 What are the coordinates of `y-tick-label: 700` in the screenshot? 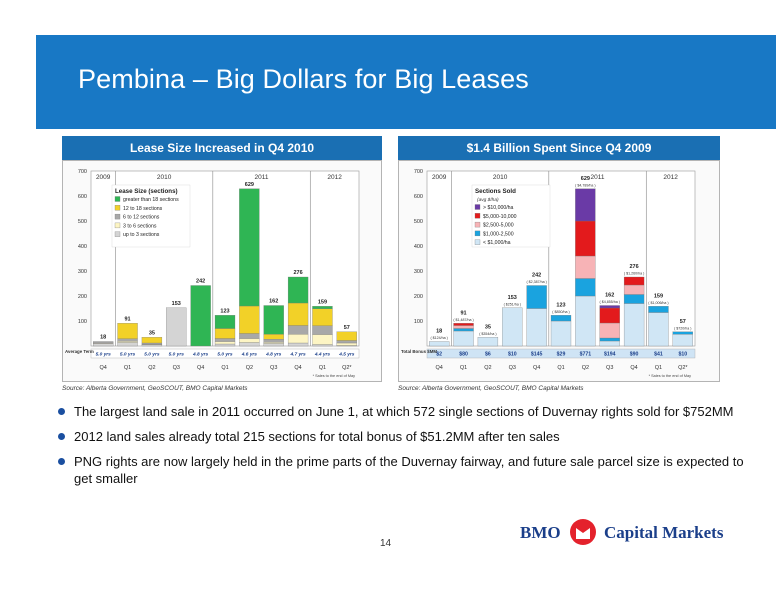 It's located at (418, 172).